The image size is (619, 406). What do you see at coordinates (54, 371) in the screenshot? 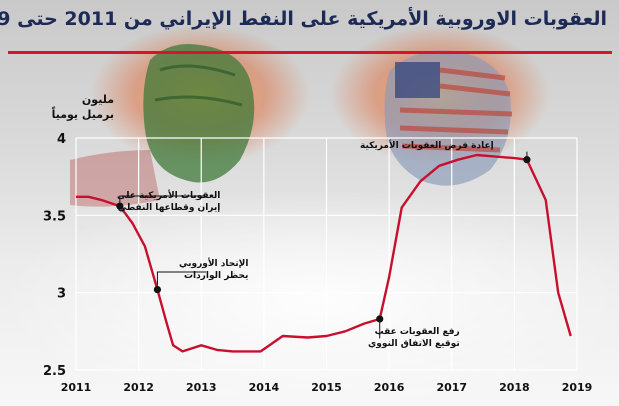
I see `y-tick-label: 2.5` at bounding box center [54, 371].